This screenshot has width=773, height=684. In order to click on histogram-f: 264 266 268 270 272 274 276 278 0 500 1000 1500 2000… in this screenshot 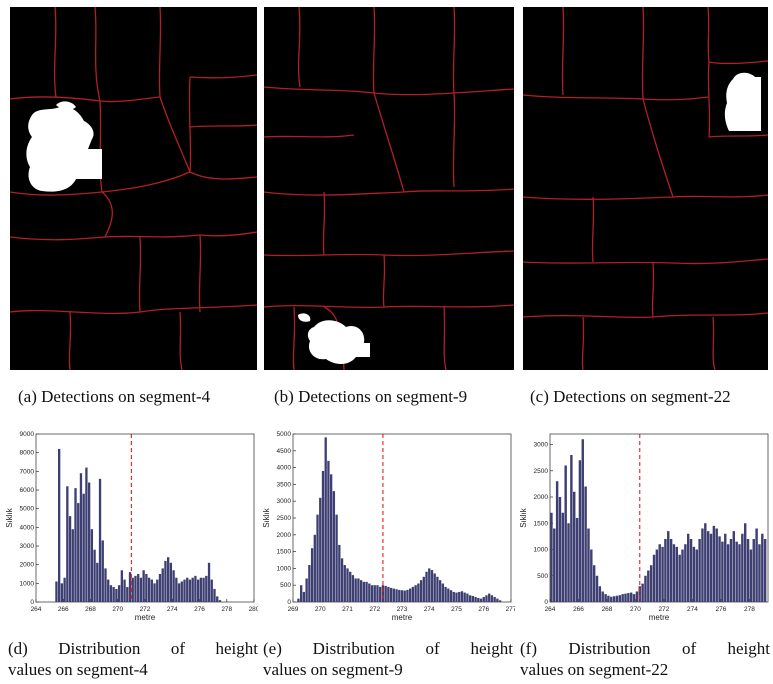, I will do `click(645, 528)`.